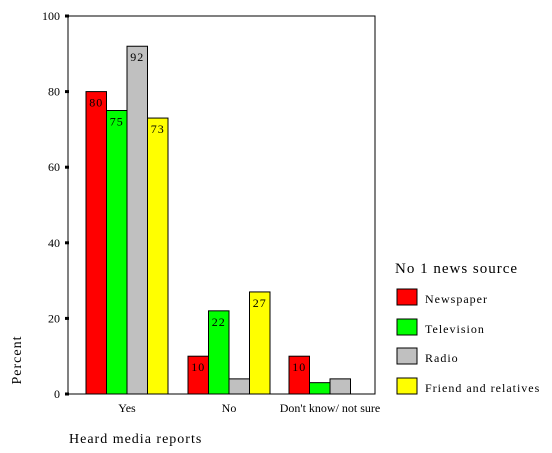 The height and width of the screenshot is (453, 552). I want to click on bar-radio-don-t-know-not-sure, so click(340, 386).